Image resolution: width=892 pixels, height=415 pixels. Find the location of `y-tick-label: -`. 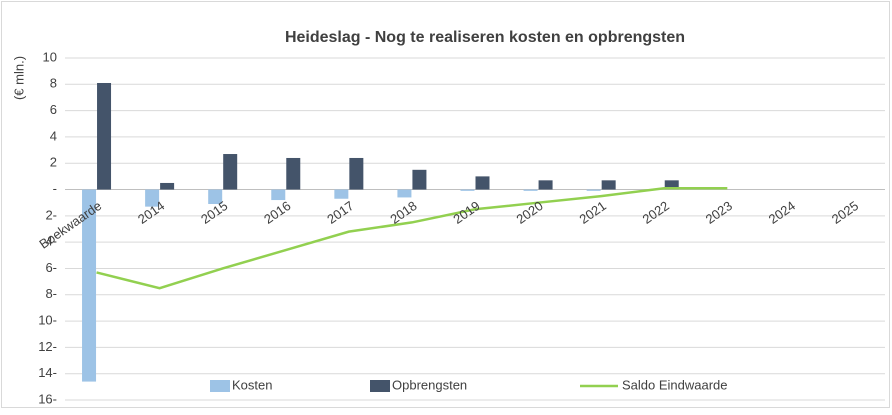

y-tick-label: - is located at coordinates (55, 188).